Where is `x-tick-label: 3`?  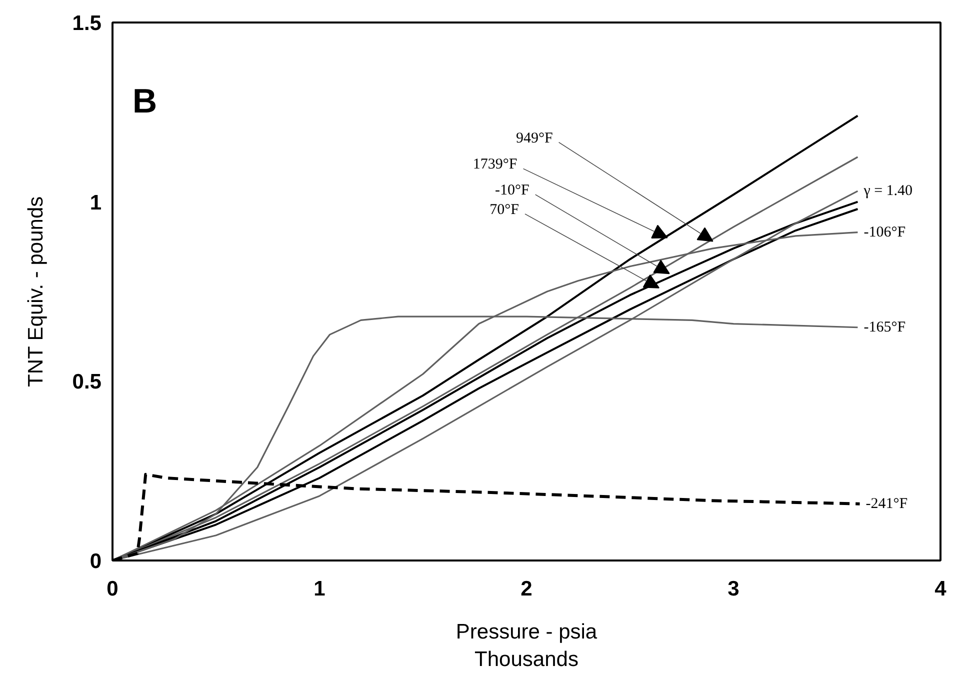 x-tick-label: 3 is located at coordinates (734, 589).